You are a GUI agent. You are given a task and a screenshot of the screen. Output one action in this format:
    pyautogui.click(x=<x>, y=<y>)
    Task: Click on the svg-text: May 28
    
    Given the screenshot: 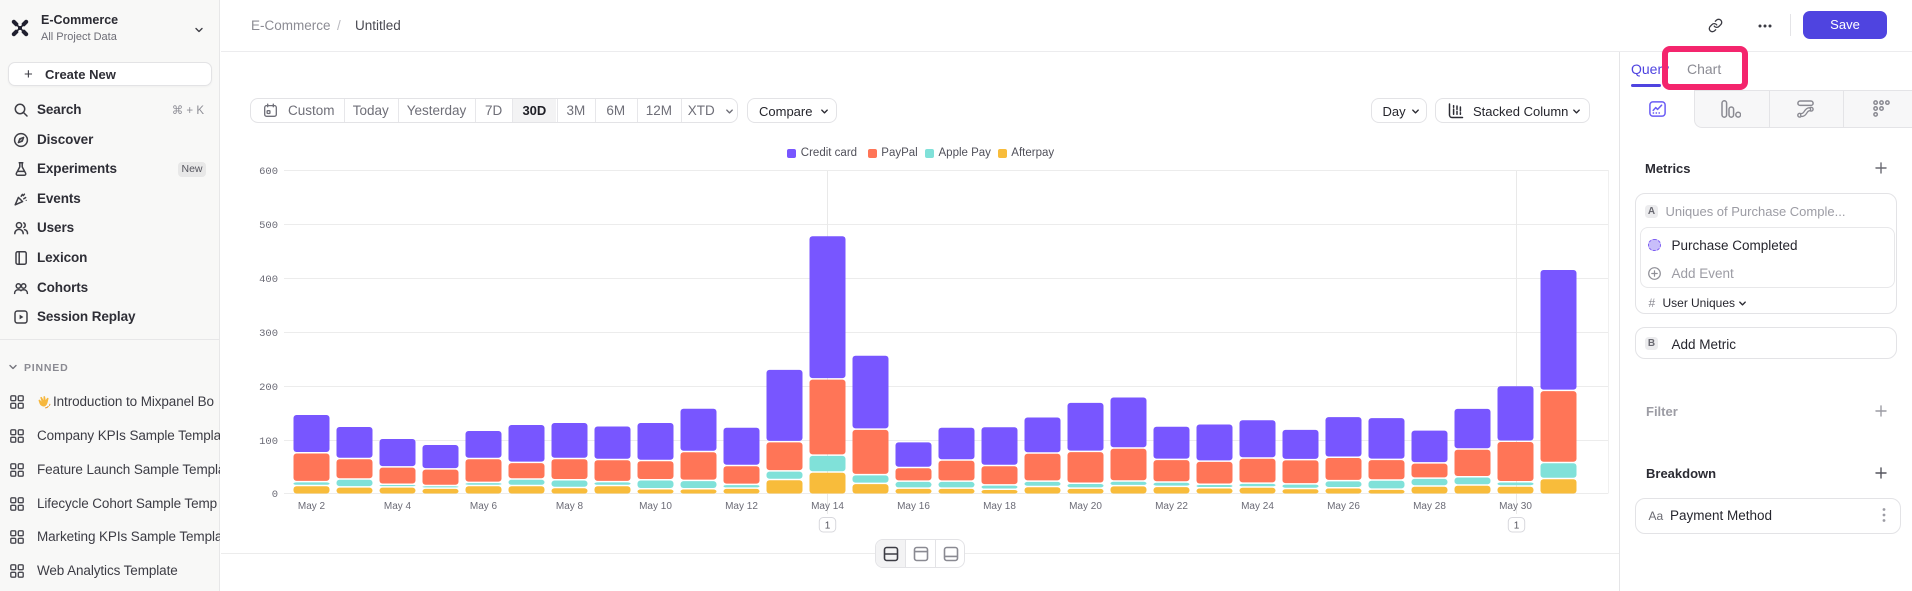 What is the action you would take?
    pyautogui.click(x=1429, y=506)
    